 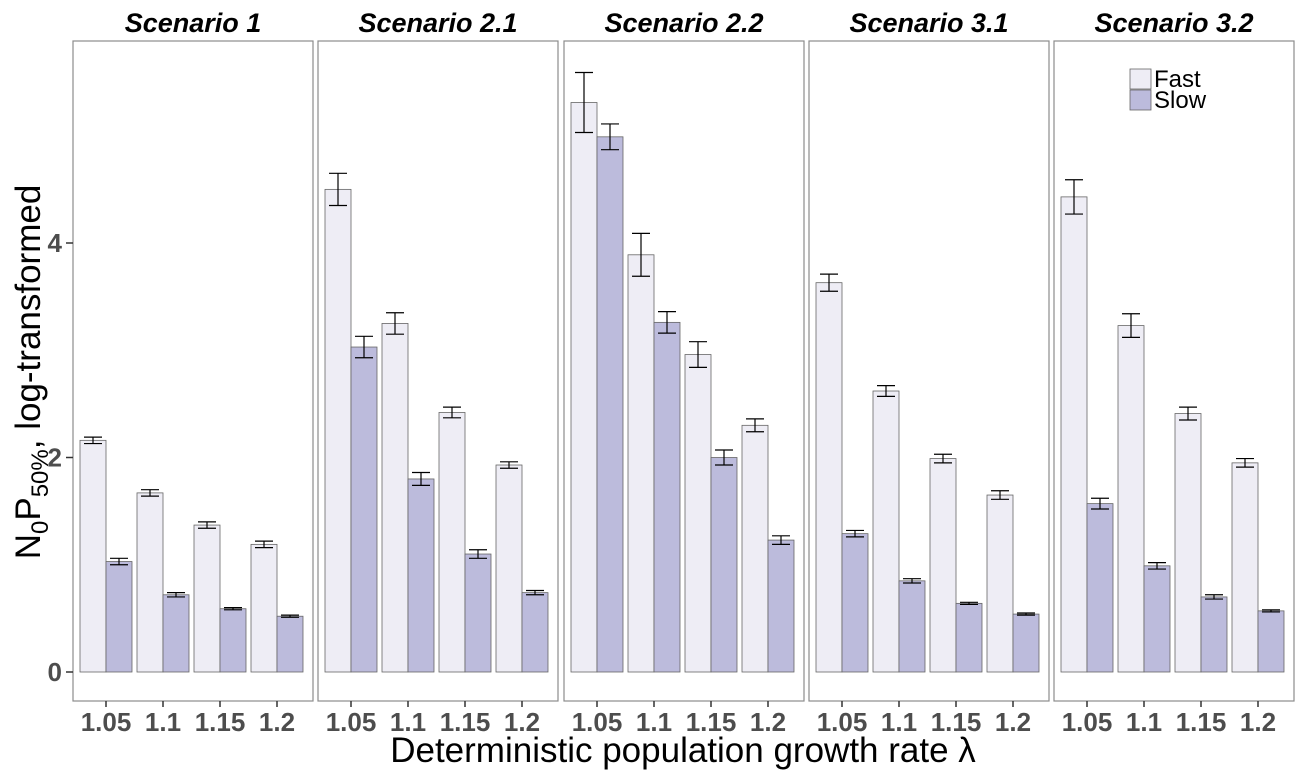 I want to click on legend-swatch-fast, so click(x=1140, y=79).